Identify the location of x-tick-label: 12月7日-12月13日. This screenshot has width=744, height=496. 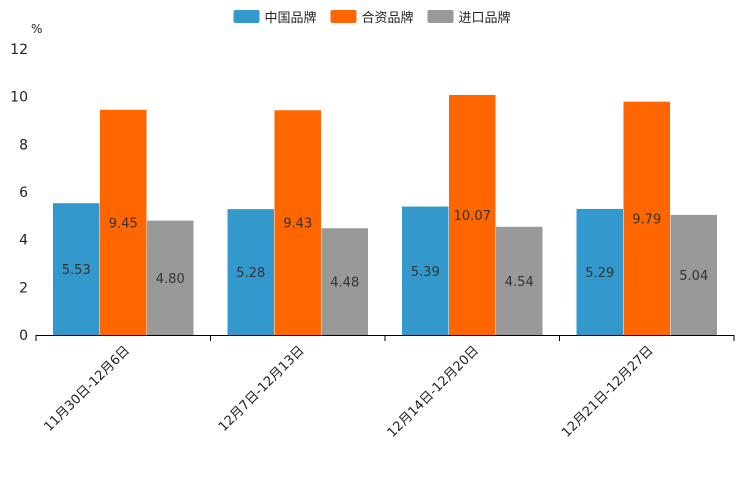
(262, 389).